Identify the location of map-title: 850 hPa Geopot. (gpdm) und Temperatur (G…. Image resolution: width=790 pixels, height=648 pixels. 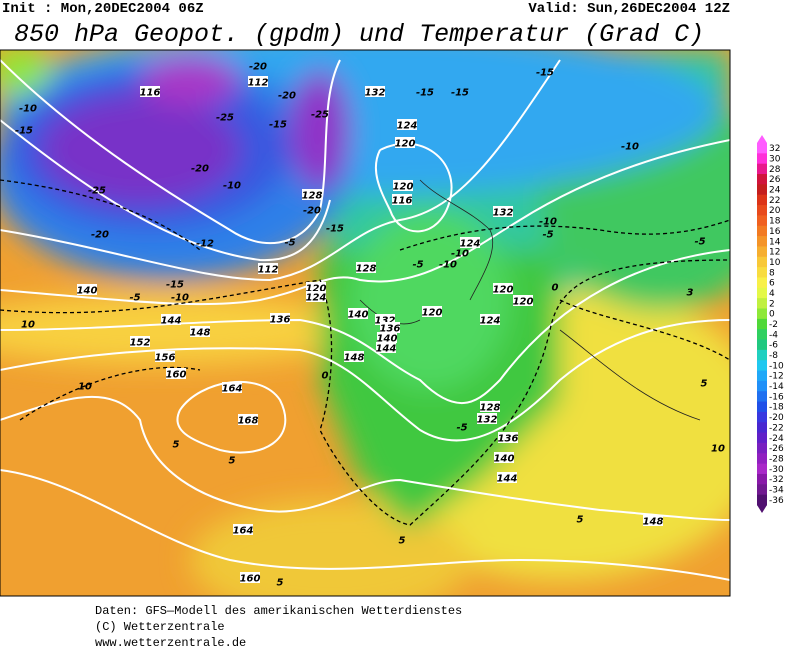
(359, 34).